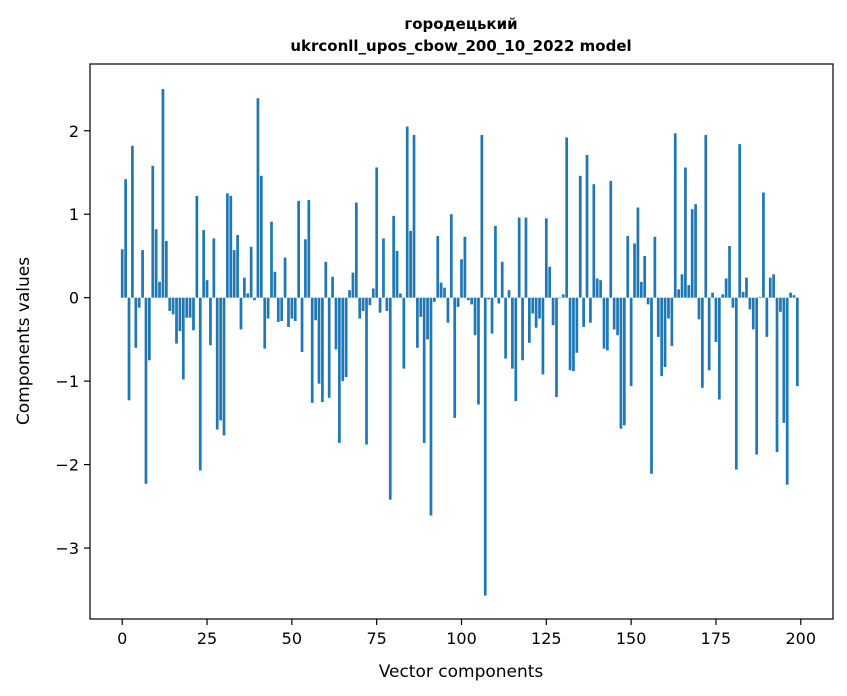  I want to click on x-tick-label: 0, so click(122, 638).